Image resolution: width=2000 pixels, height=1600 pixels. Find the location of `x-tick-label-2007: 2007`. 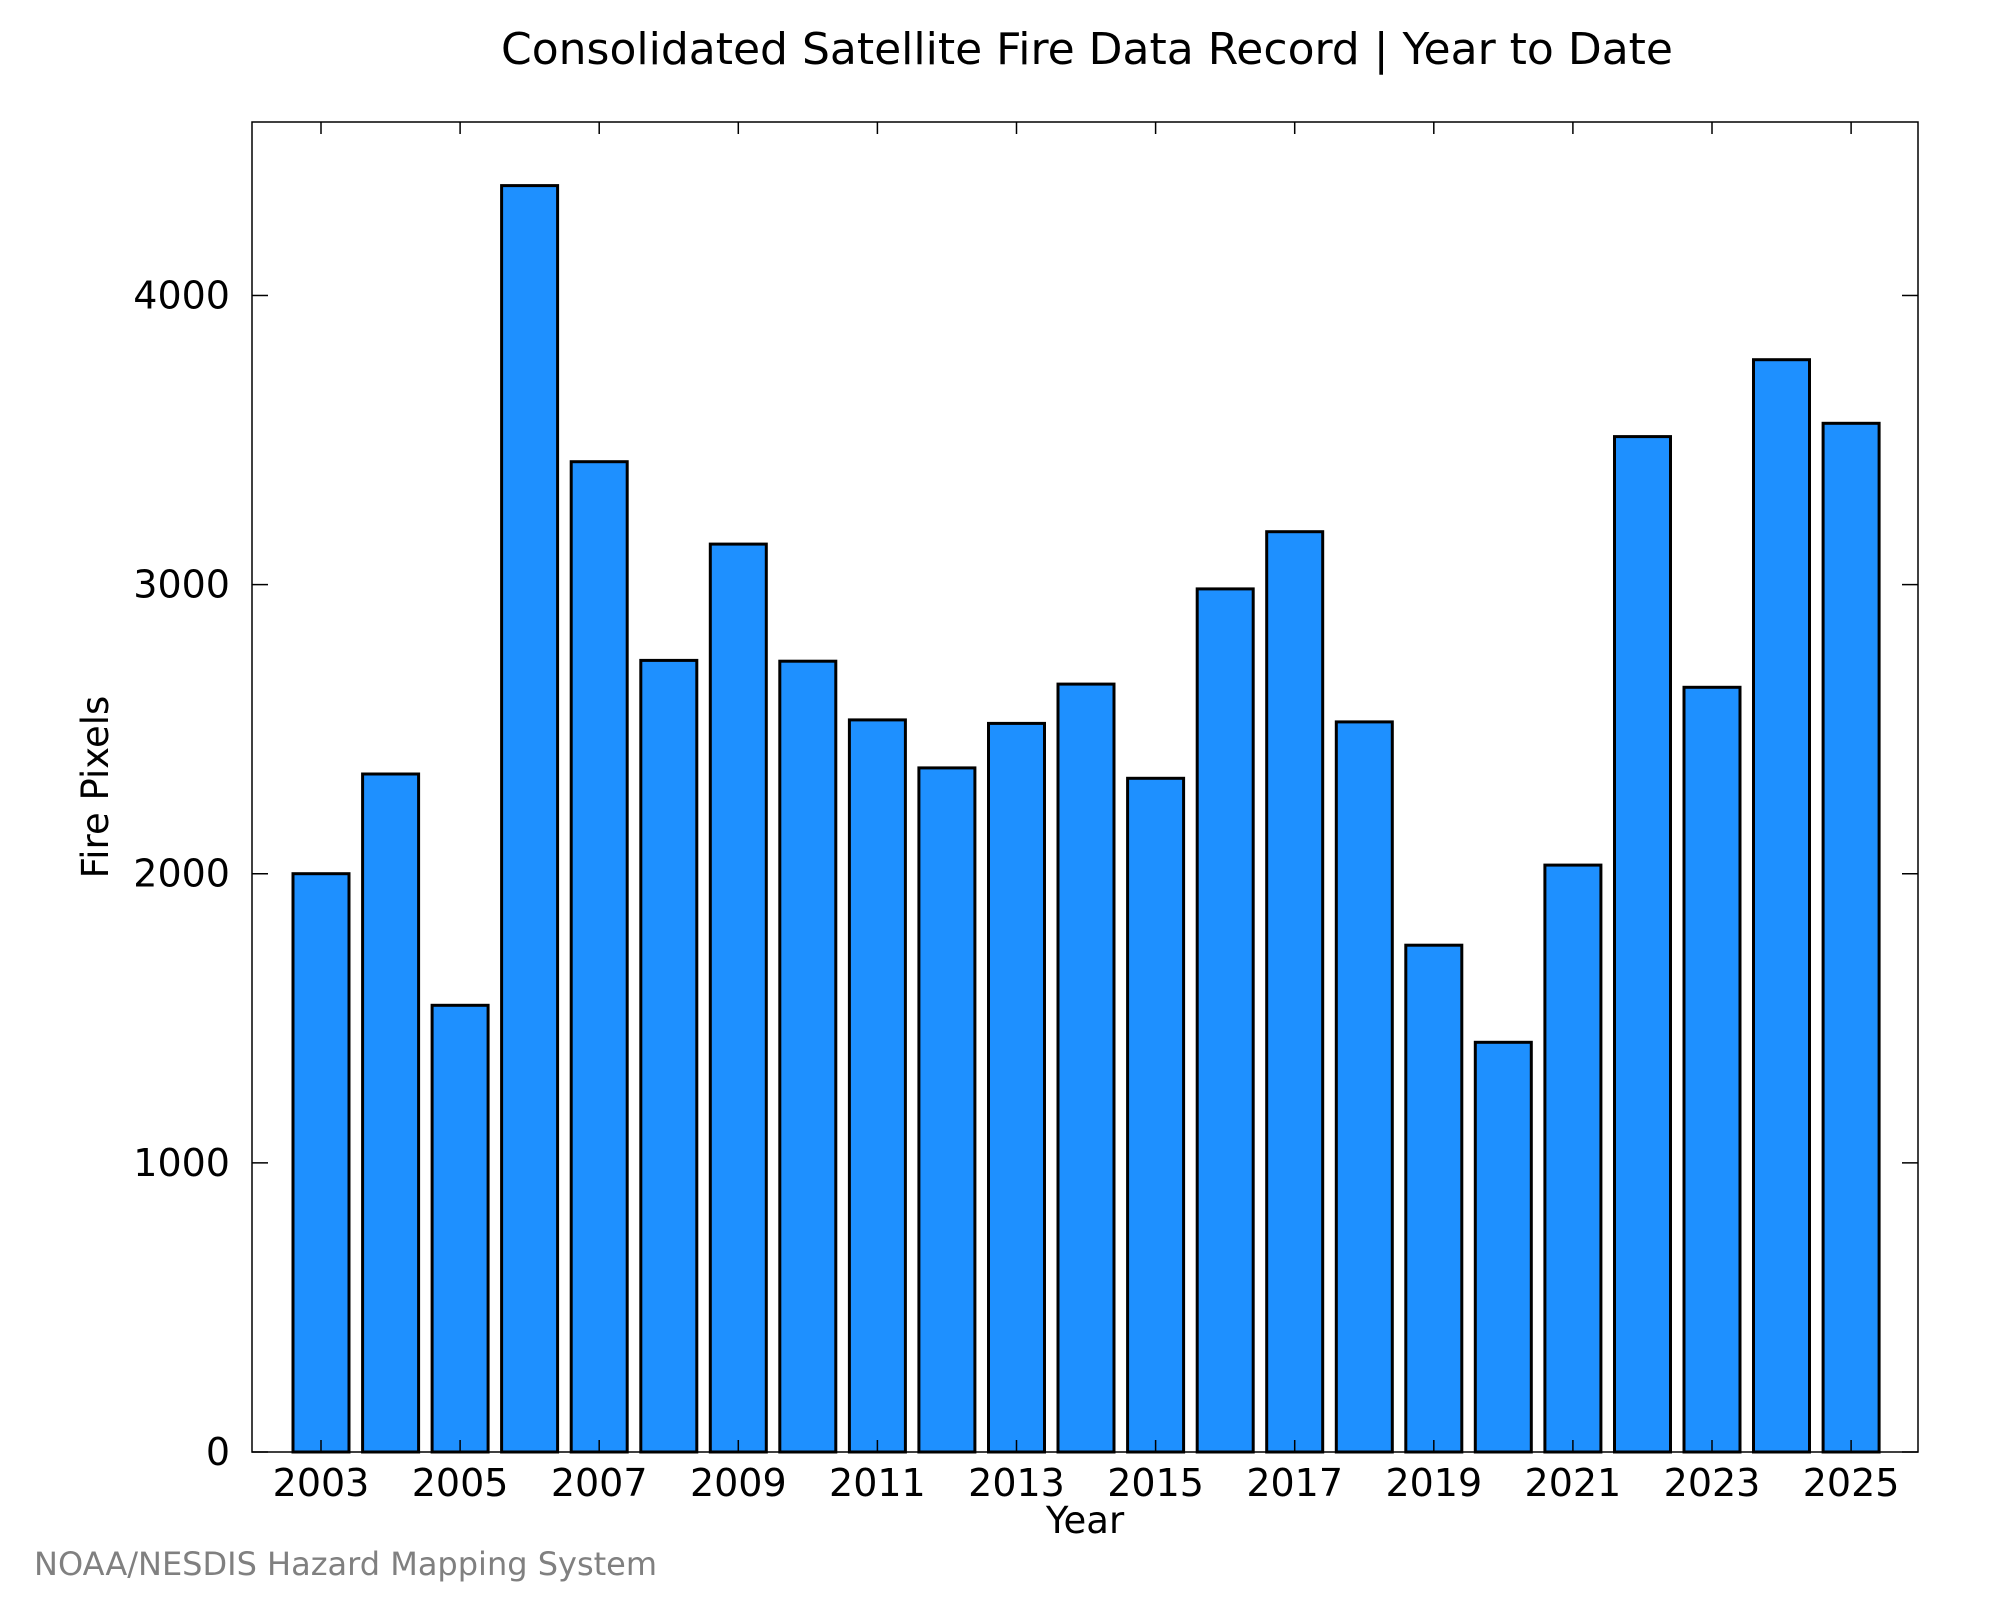

x-tick-label-2007: 2007 is located at coordinates (599, 1483).